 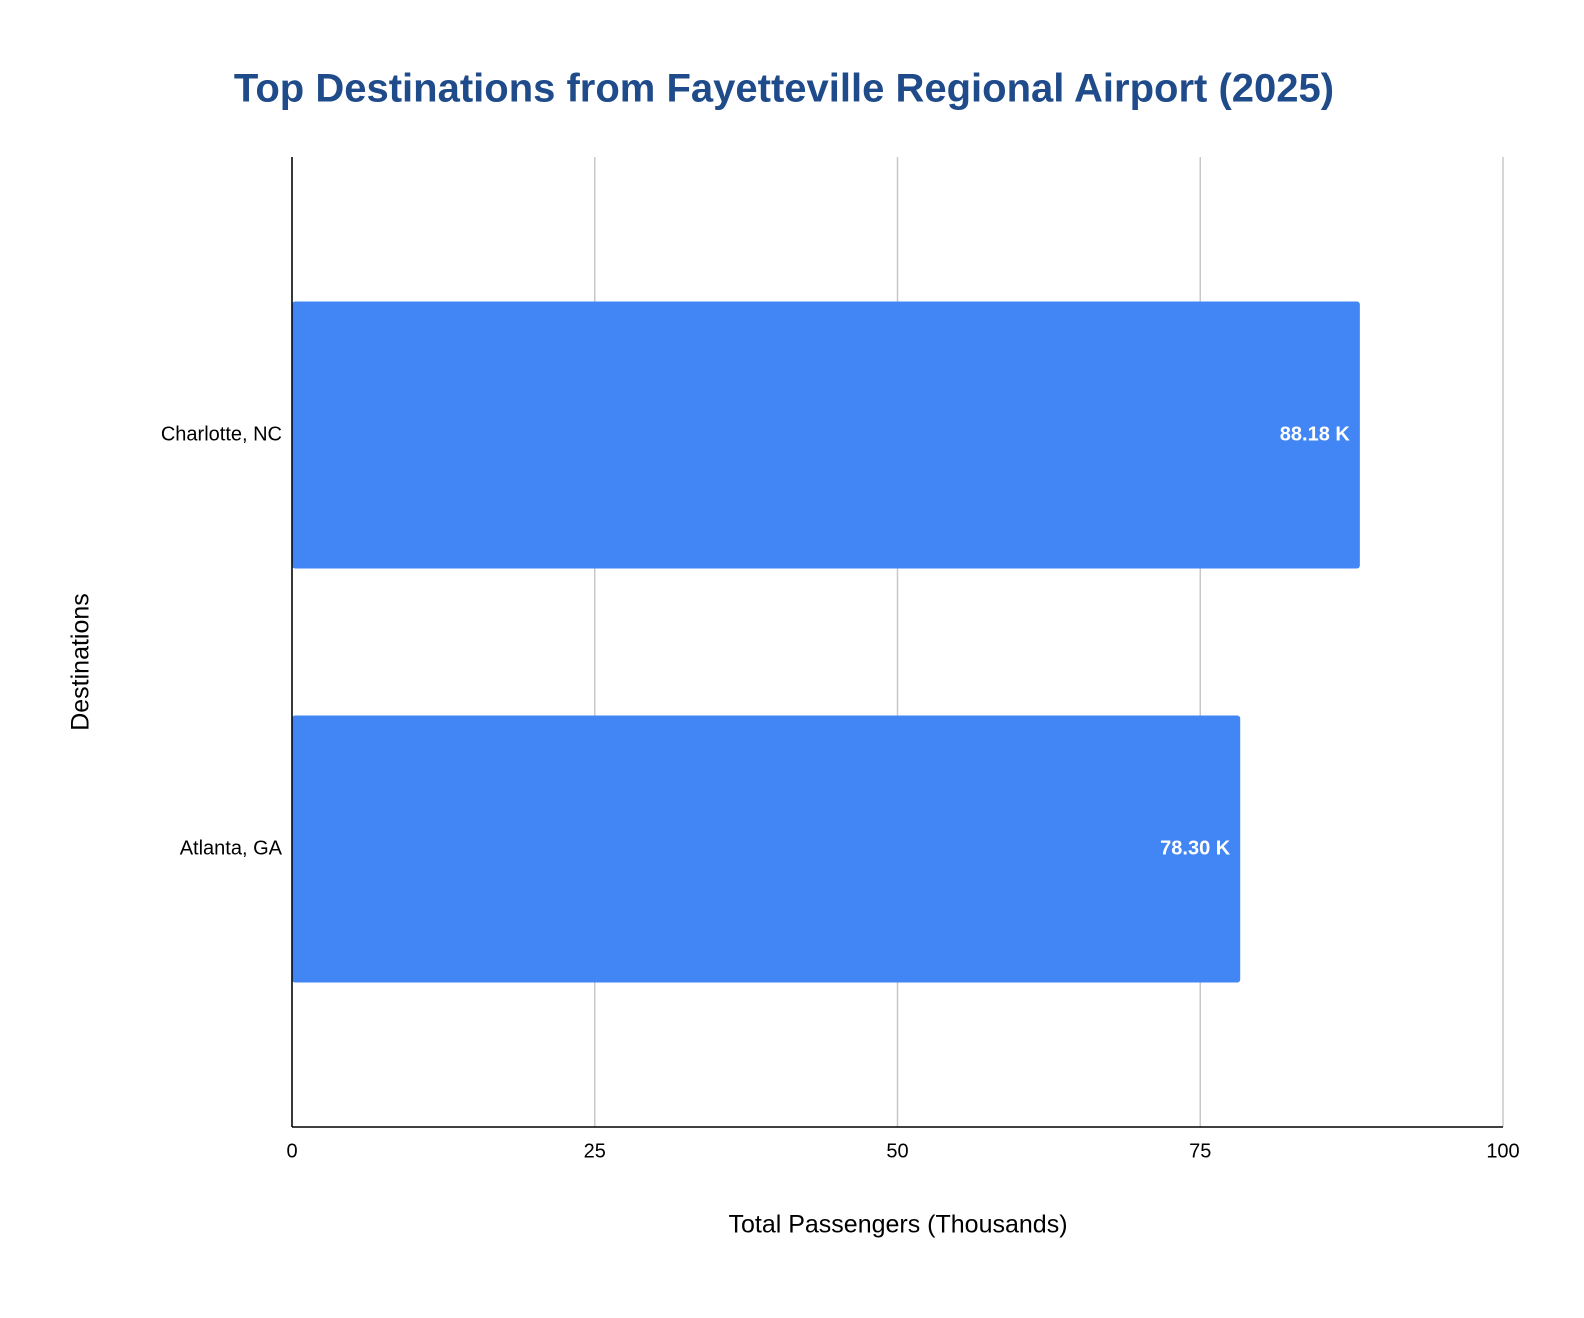 What do you see at coordinates (1502, 1151) in the screenshot?
I see `x-tick-label: 100` at bounding box center [1502, 1151].